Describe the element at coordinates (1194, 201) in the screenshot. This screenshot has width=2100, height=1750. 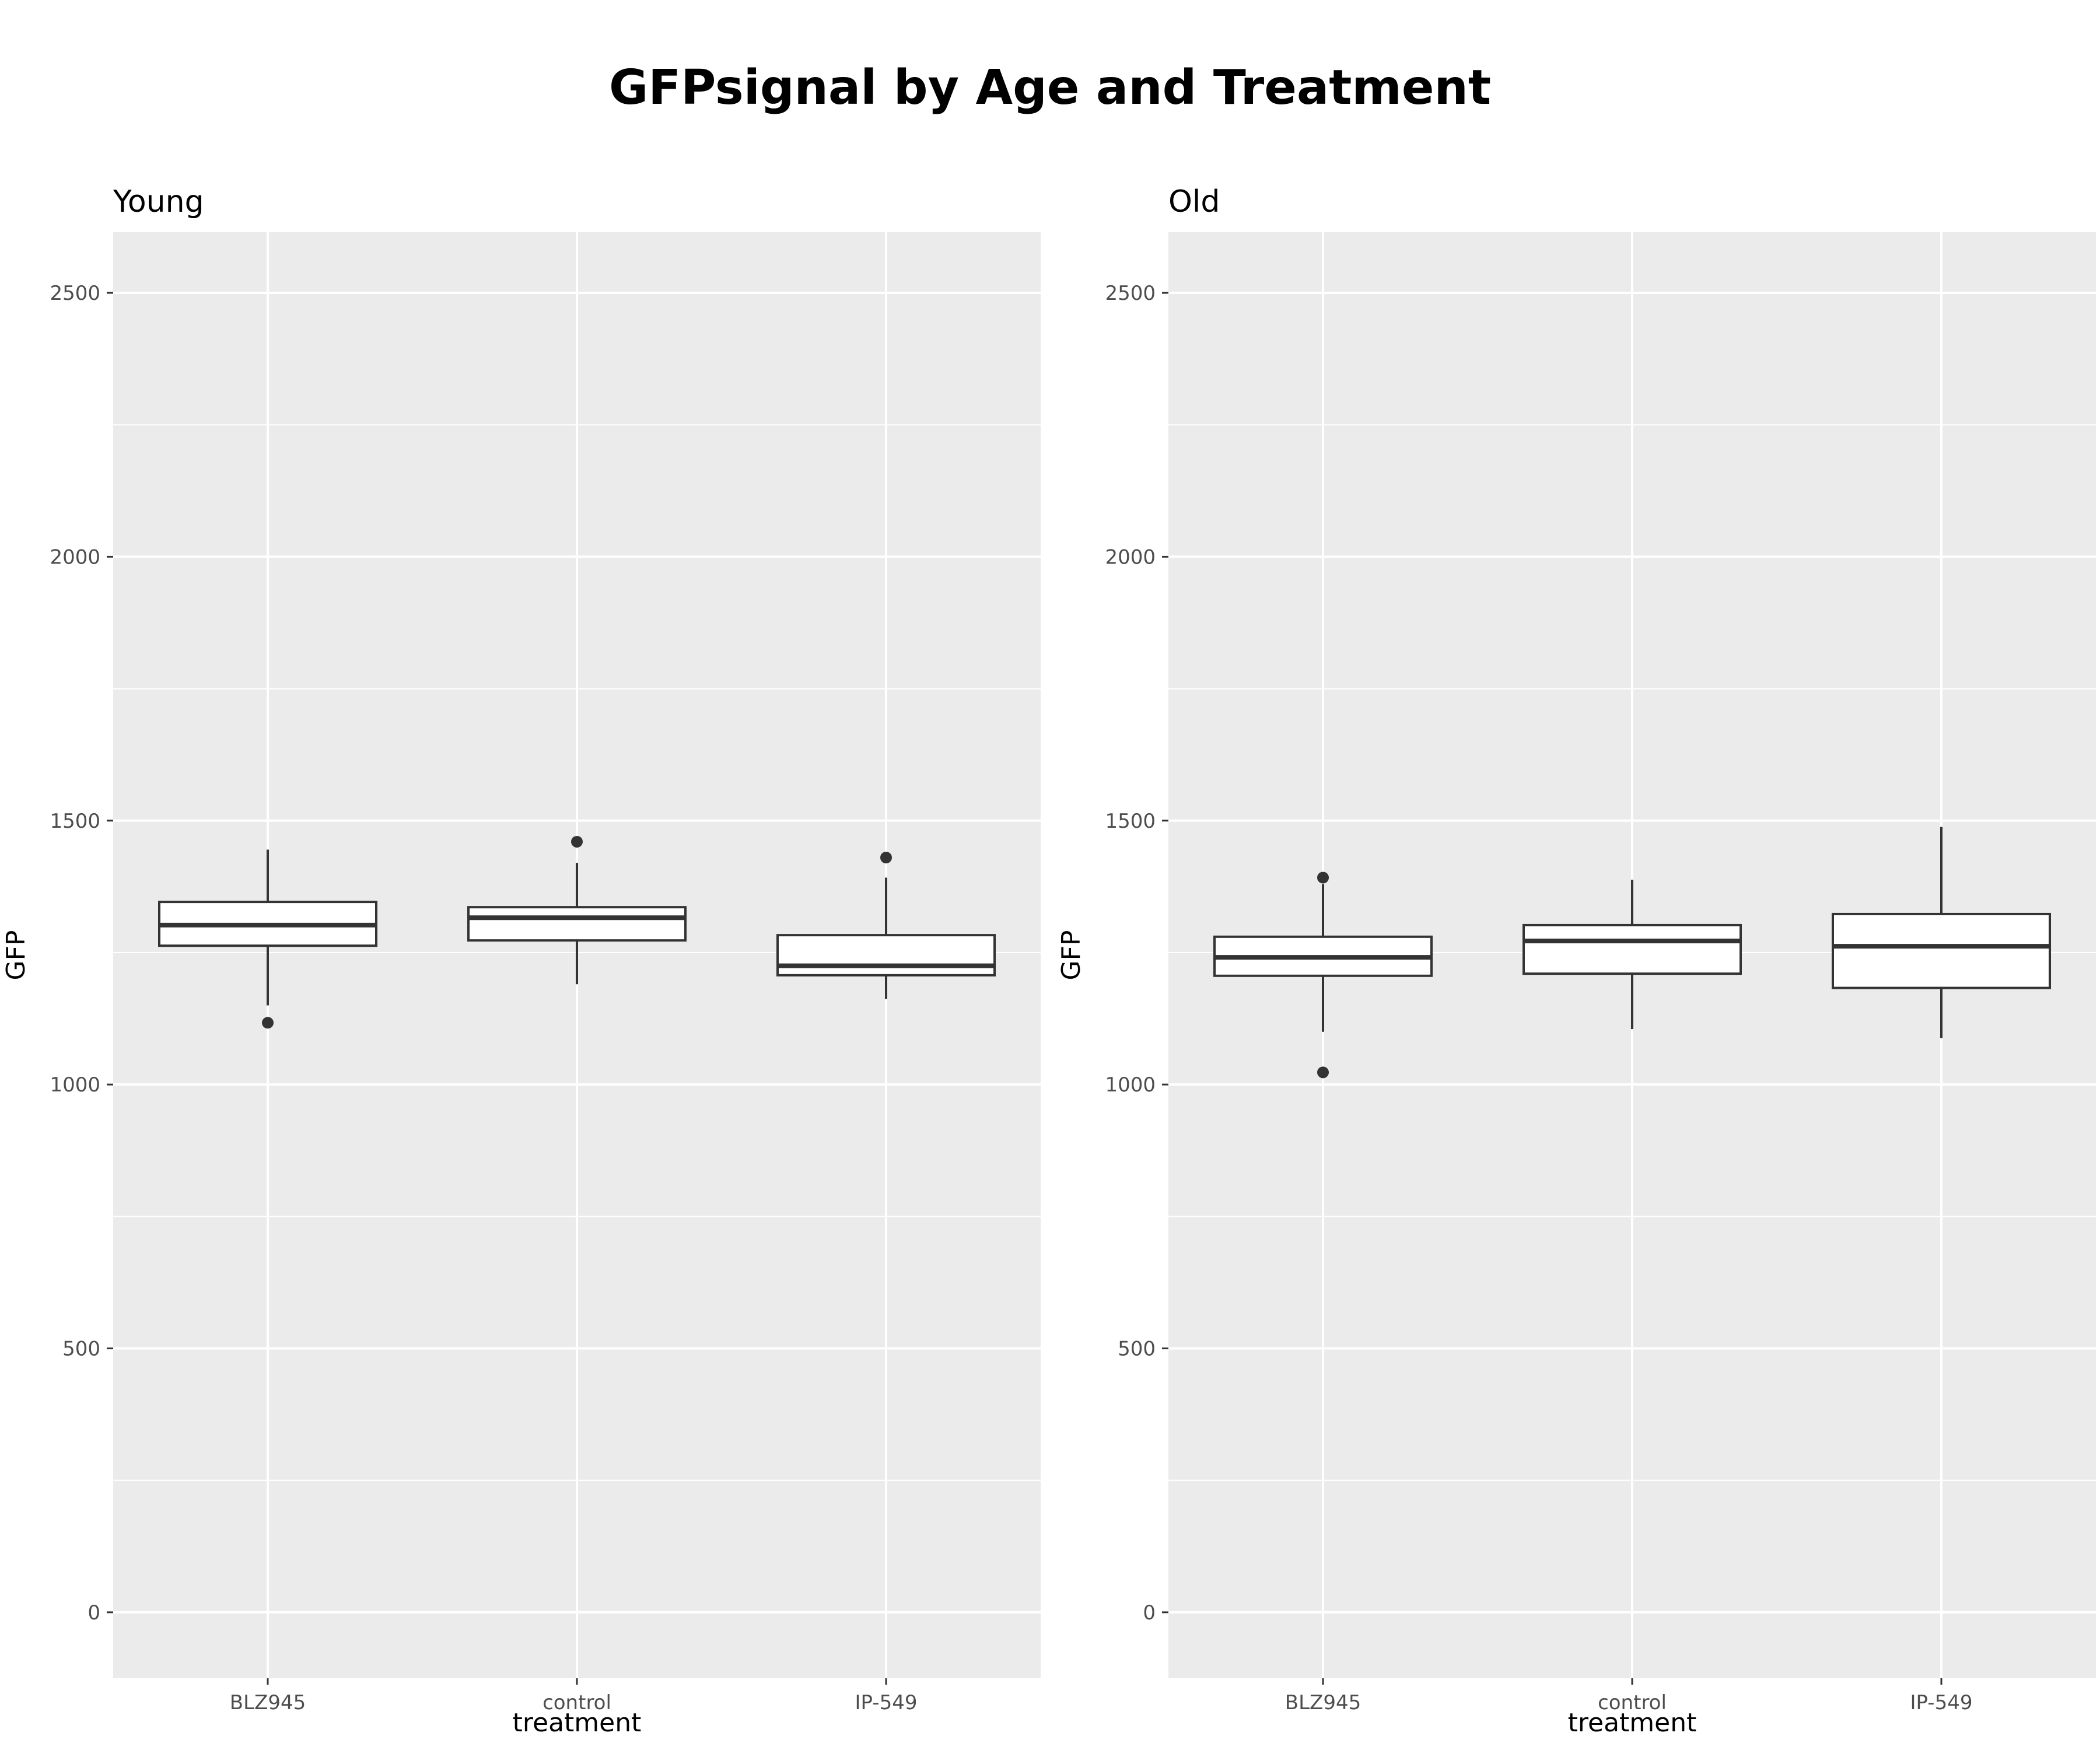
I see `facet-label: Old` at that location.